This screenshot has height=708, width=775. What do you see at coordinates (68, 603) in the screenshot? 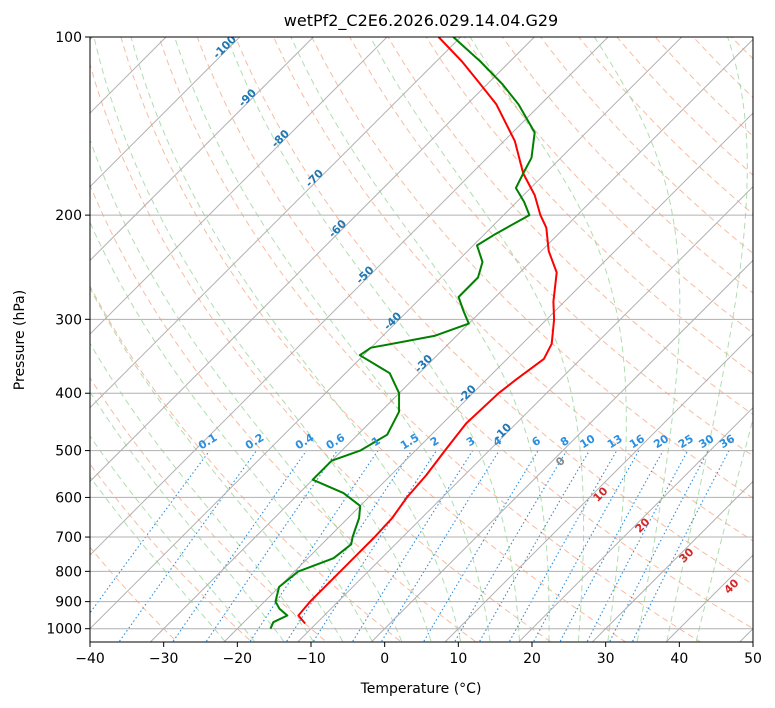
I see `y-tick-label: 900` at bounding box center [68, 603].